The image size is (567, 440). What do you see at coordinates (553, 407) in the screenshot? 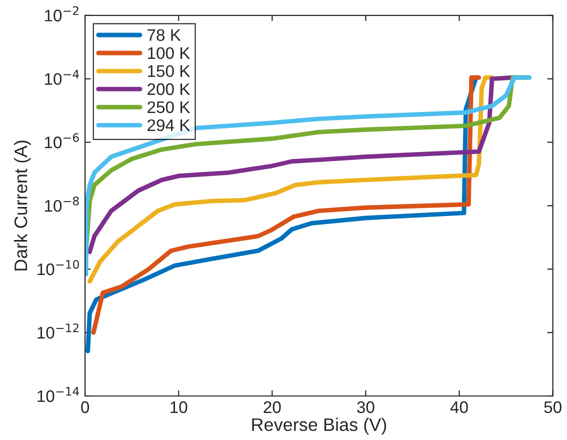
I see `x-tick-label: 50` at bounding box center [553, 407].